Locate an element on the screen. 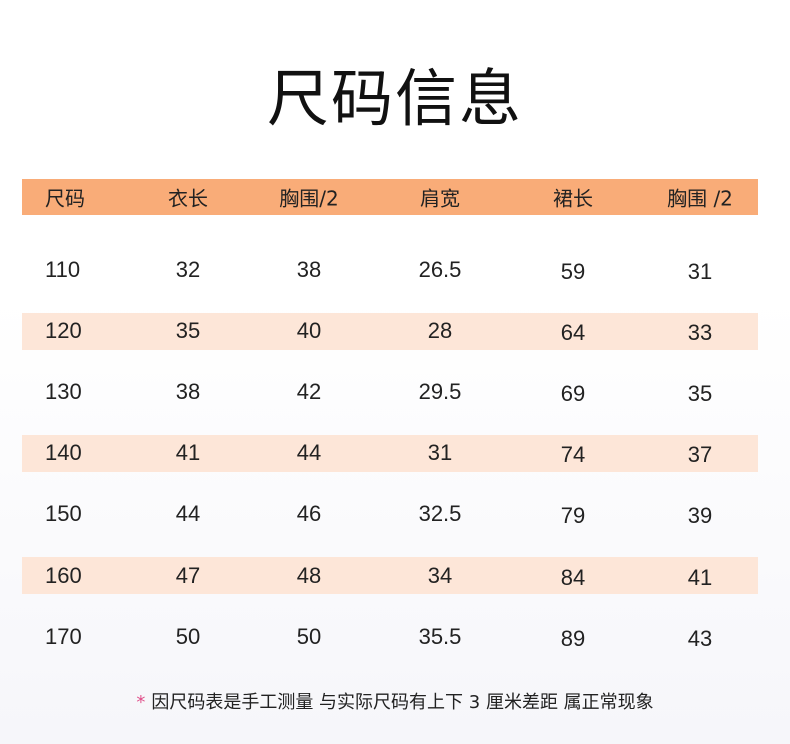 This screenshot has height=744, width=790. table-cell: 28 is located at coordinates (440, 330).